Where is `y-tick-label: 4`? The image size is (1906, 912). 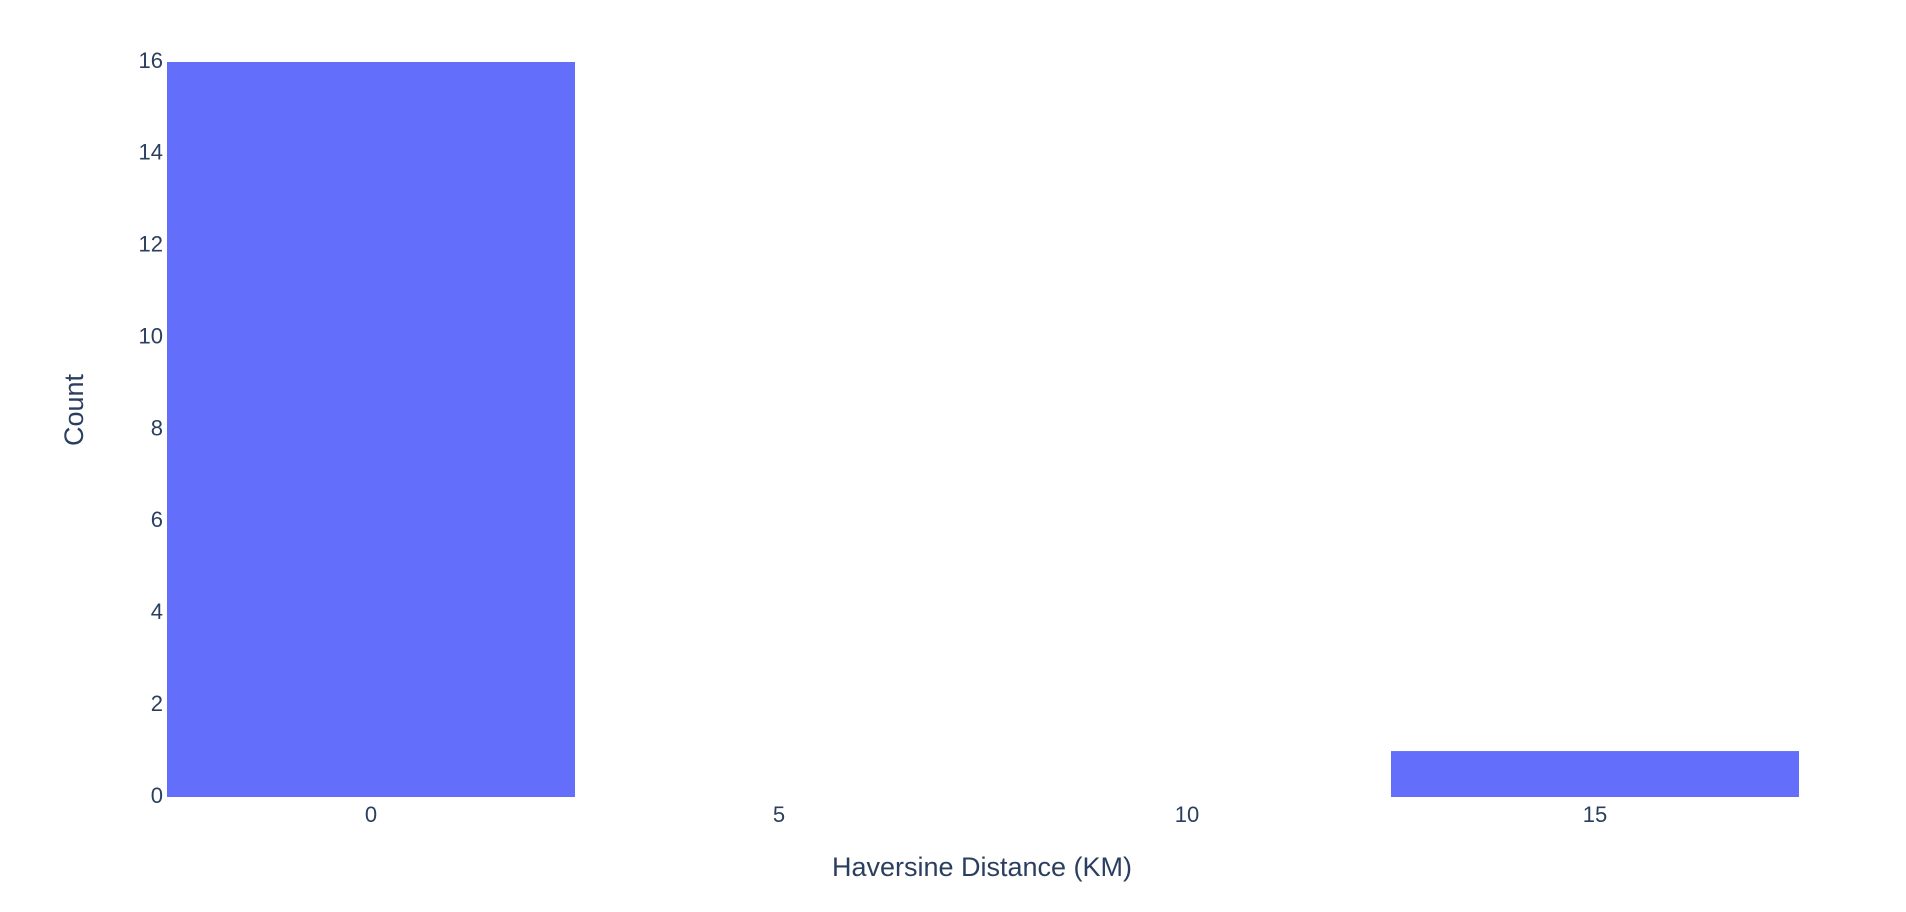
y-tick-label: 4 is located at coordinates (157, 611).